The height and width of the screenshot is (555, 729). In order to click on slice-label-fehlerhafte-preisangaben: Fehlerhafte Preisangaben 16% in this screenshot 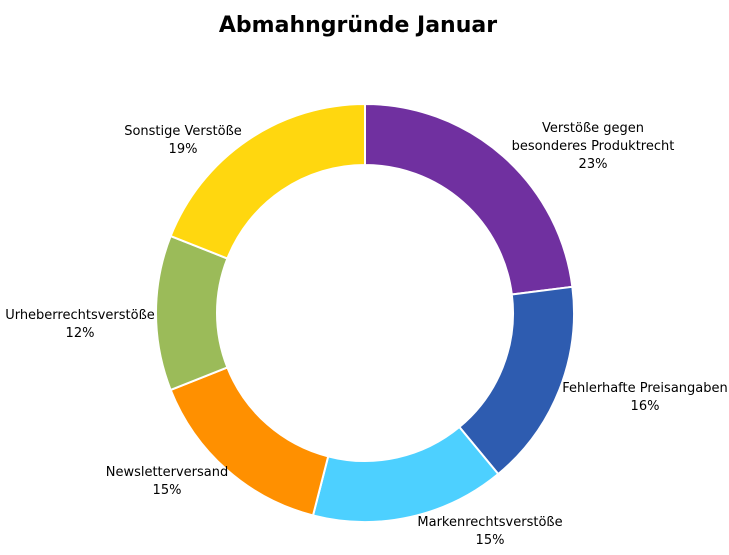, I will do `click(644, 397)`.